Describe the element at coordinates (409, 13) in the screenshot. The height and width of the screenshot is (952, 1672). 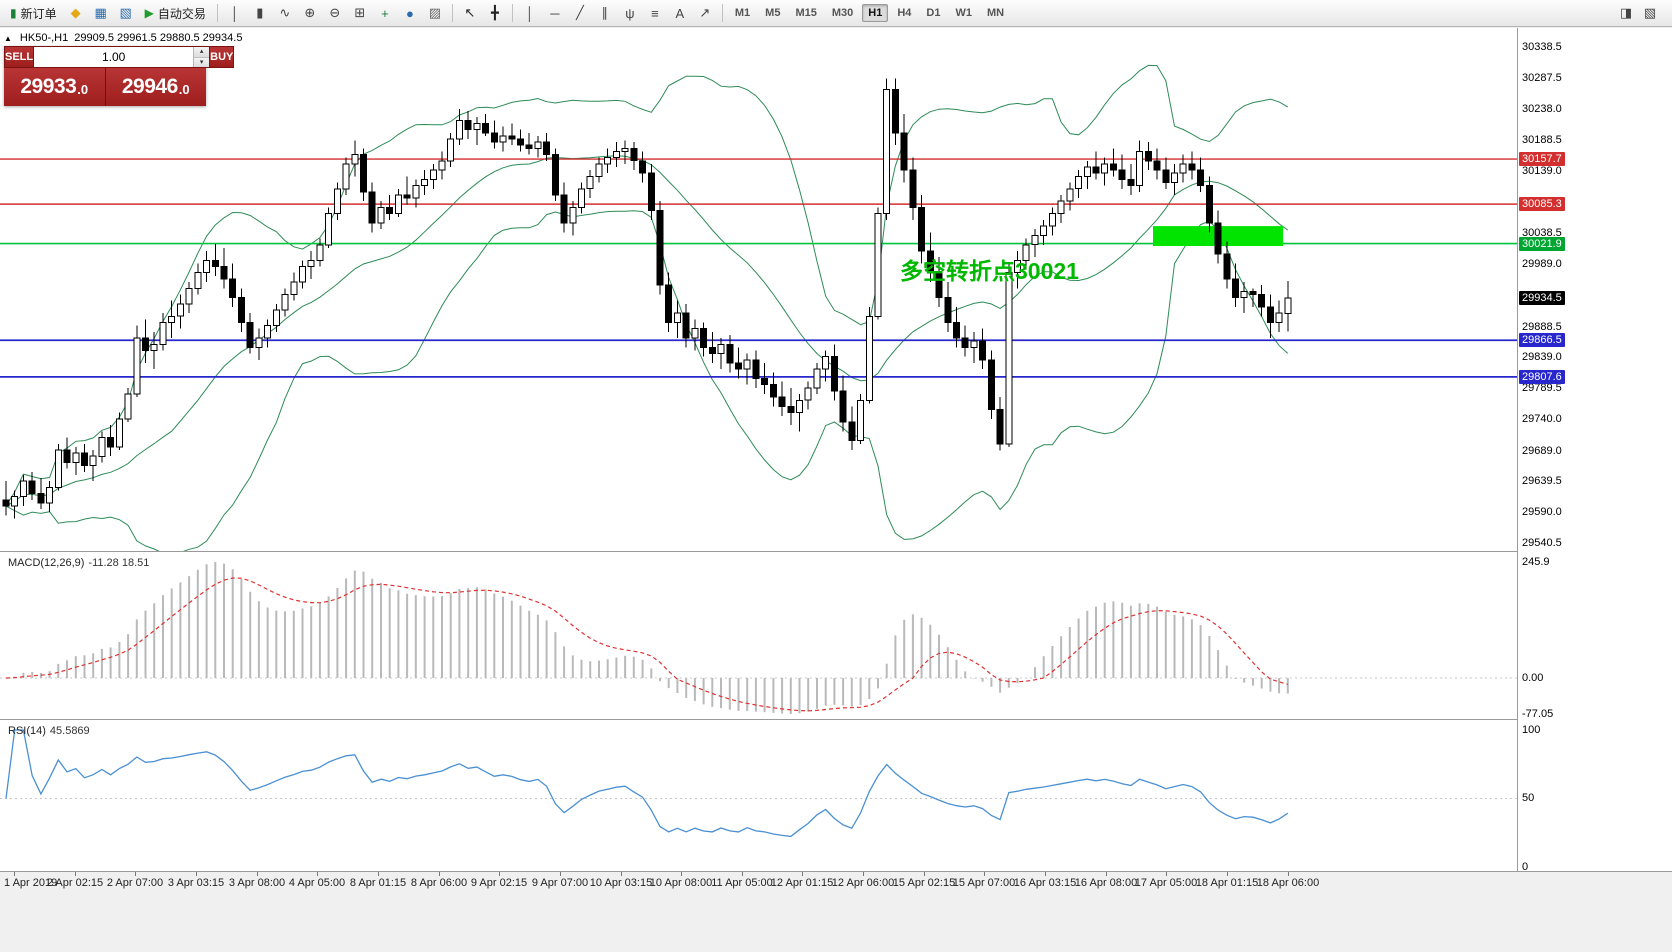
I see `periods-icon: ●` at that location.